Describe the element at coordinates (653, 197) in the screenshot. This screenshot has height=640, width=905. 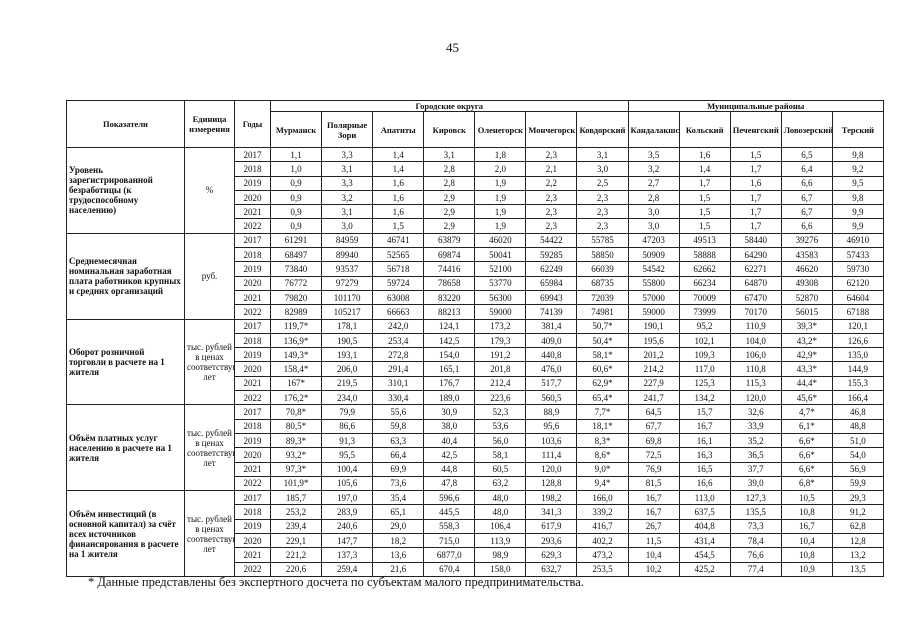
I see `value-cell: 2,8` at that location.